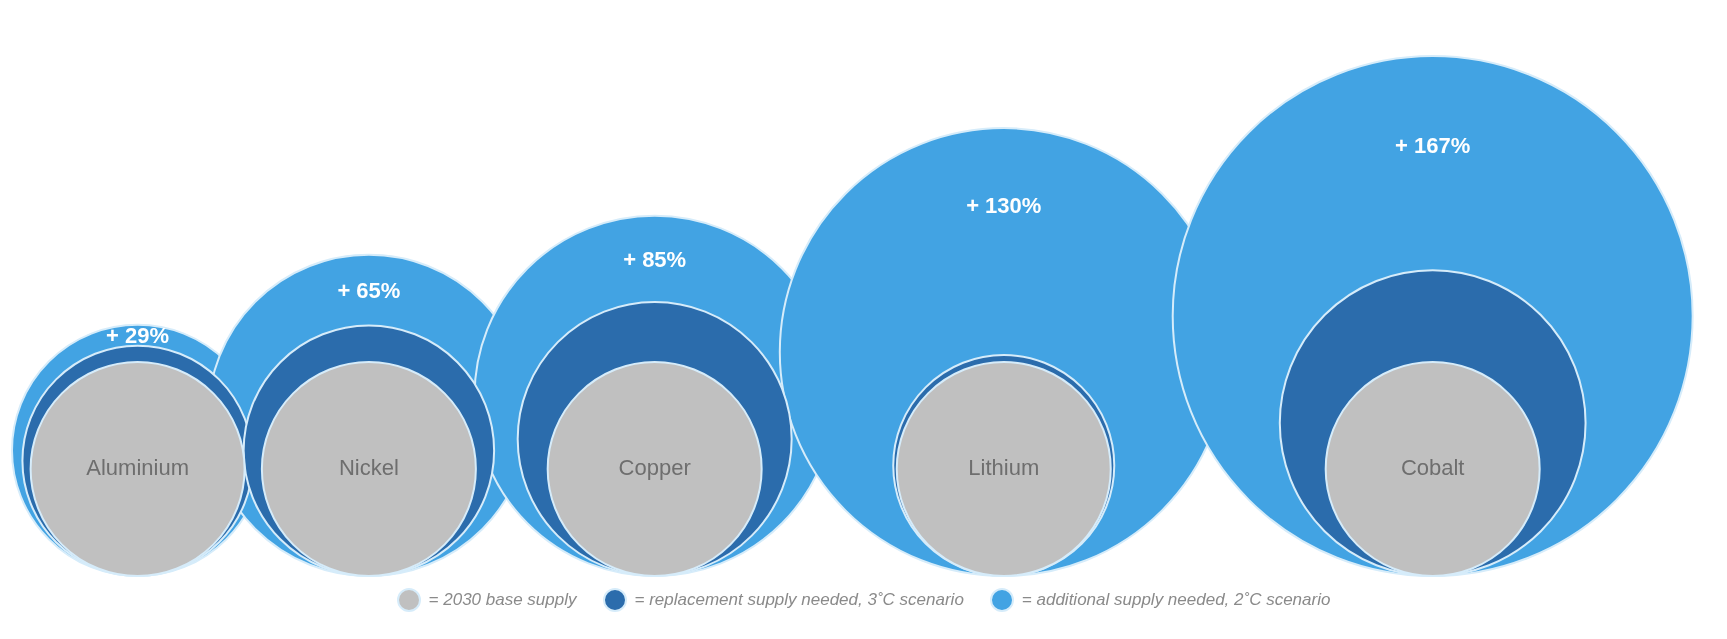 The height and width of the screenshot is (639, 1727). Describe the element at coordinates (1433, 146) in the screenshot. I see `data-label: + 167%` at that location.